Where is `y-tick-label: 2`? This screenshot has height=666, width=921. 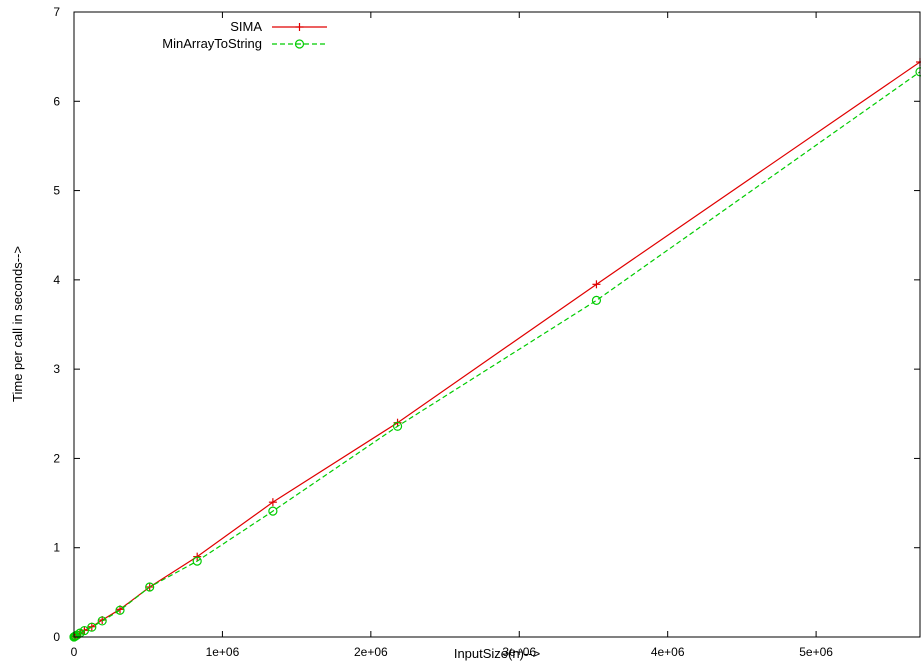 y-tick-label: 2 is located at coordinates (56, 458).